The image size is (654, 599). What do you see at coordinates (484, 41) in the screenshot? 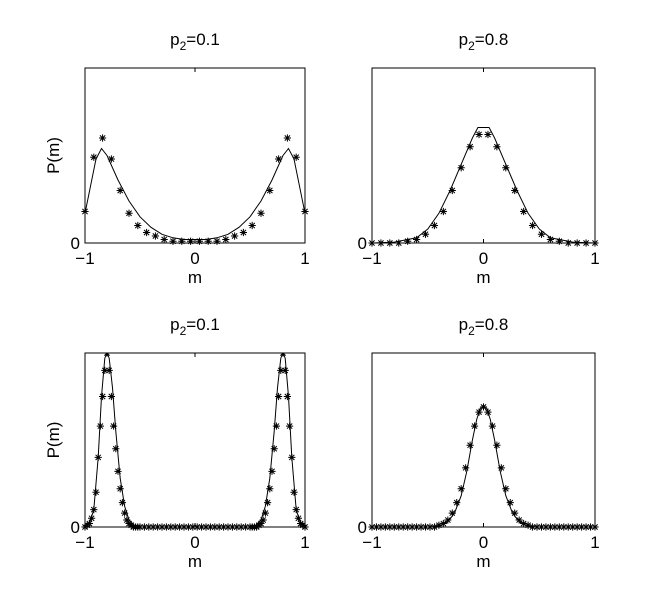
I see `panel-title: p2=0.8` at bounding box center [484, 41].